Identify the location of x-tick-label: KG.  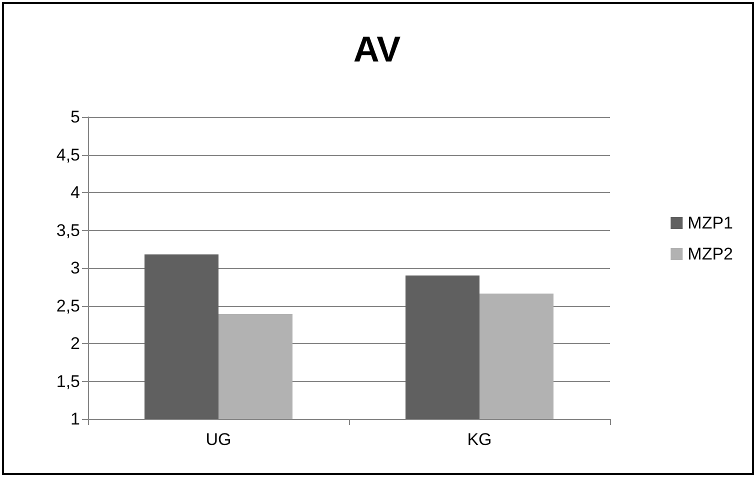
(479, 439).